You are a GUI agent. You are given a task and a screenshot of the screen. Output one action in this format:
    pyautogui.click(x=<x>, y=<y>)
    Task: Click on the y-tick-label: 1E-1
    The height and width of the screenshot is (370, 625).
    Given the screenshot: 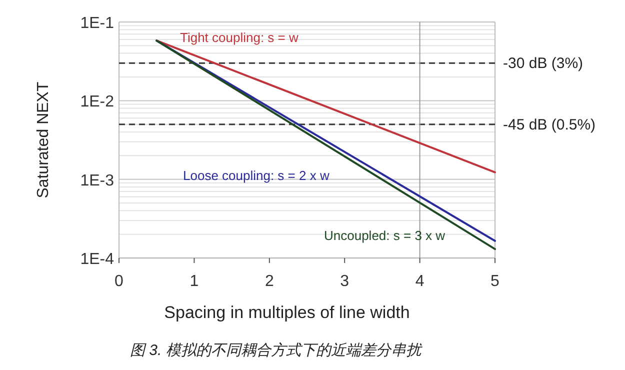 What is the action you would take?
    pyautogui.click(x=97, y=23)
    